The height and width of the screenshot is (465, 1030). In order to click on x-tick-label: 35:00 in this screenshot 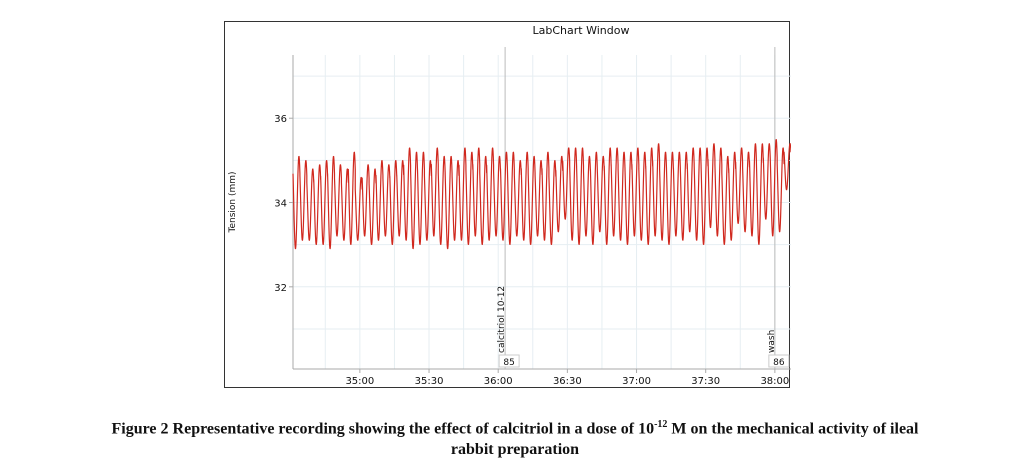, I will do `click(359, 381)`.